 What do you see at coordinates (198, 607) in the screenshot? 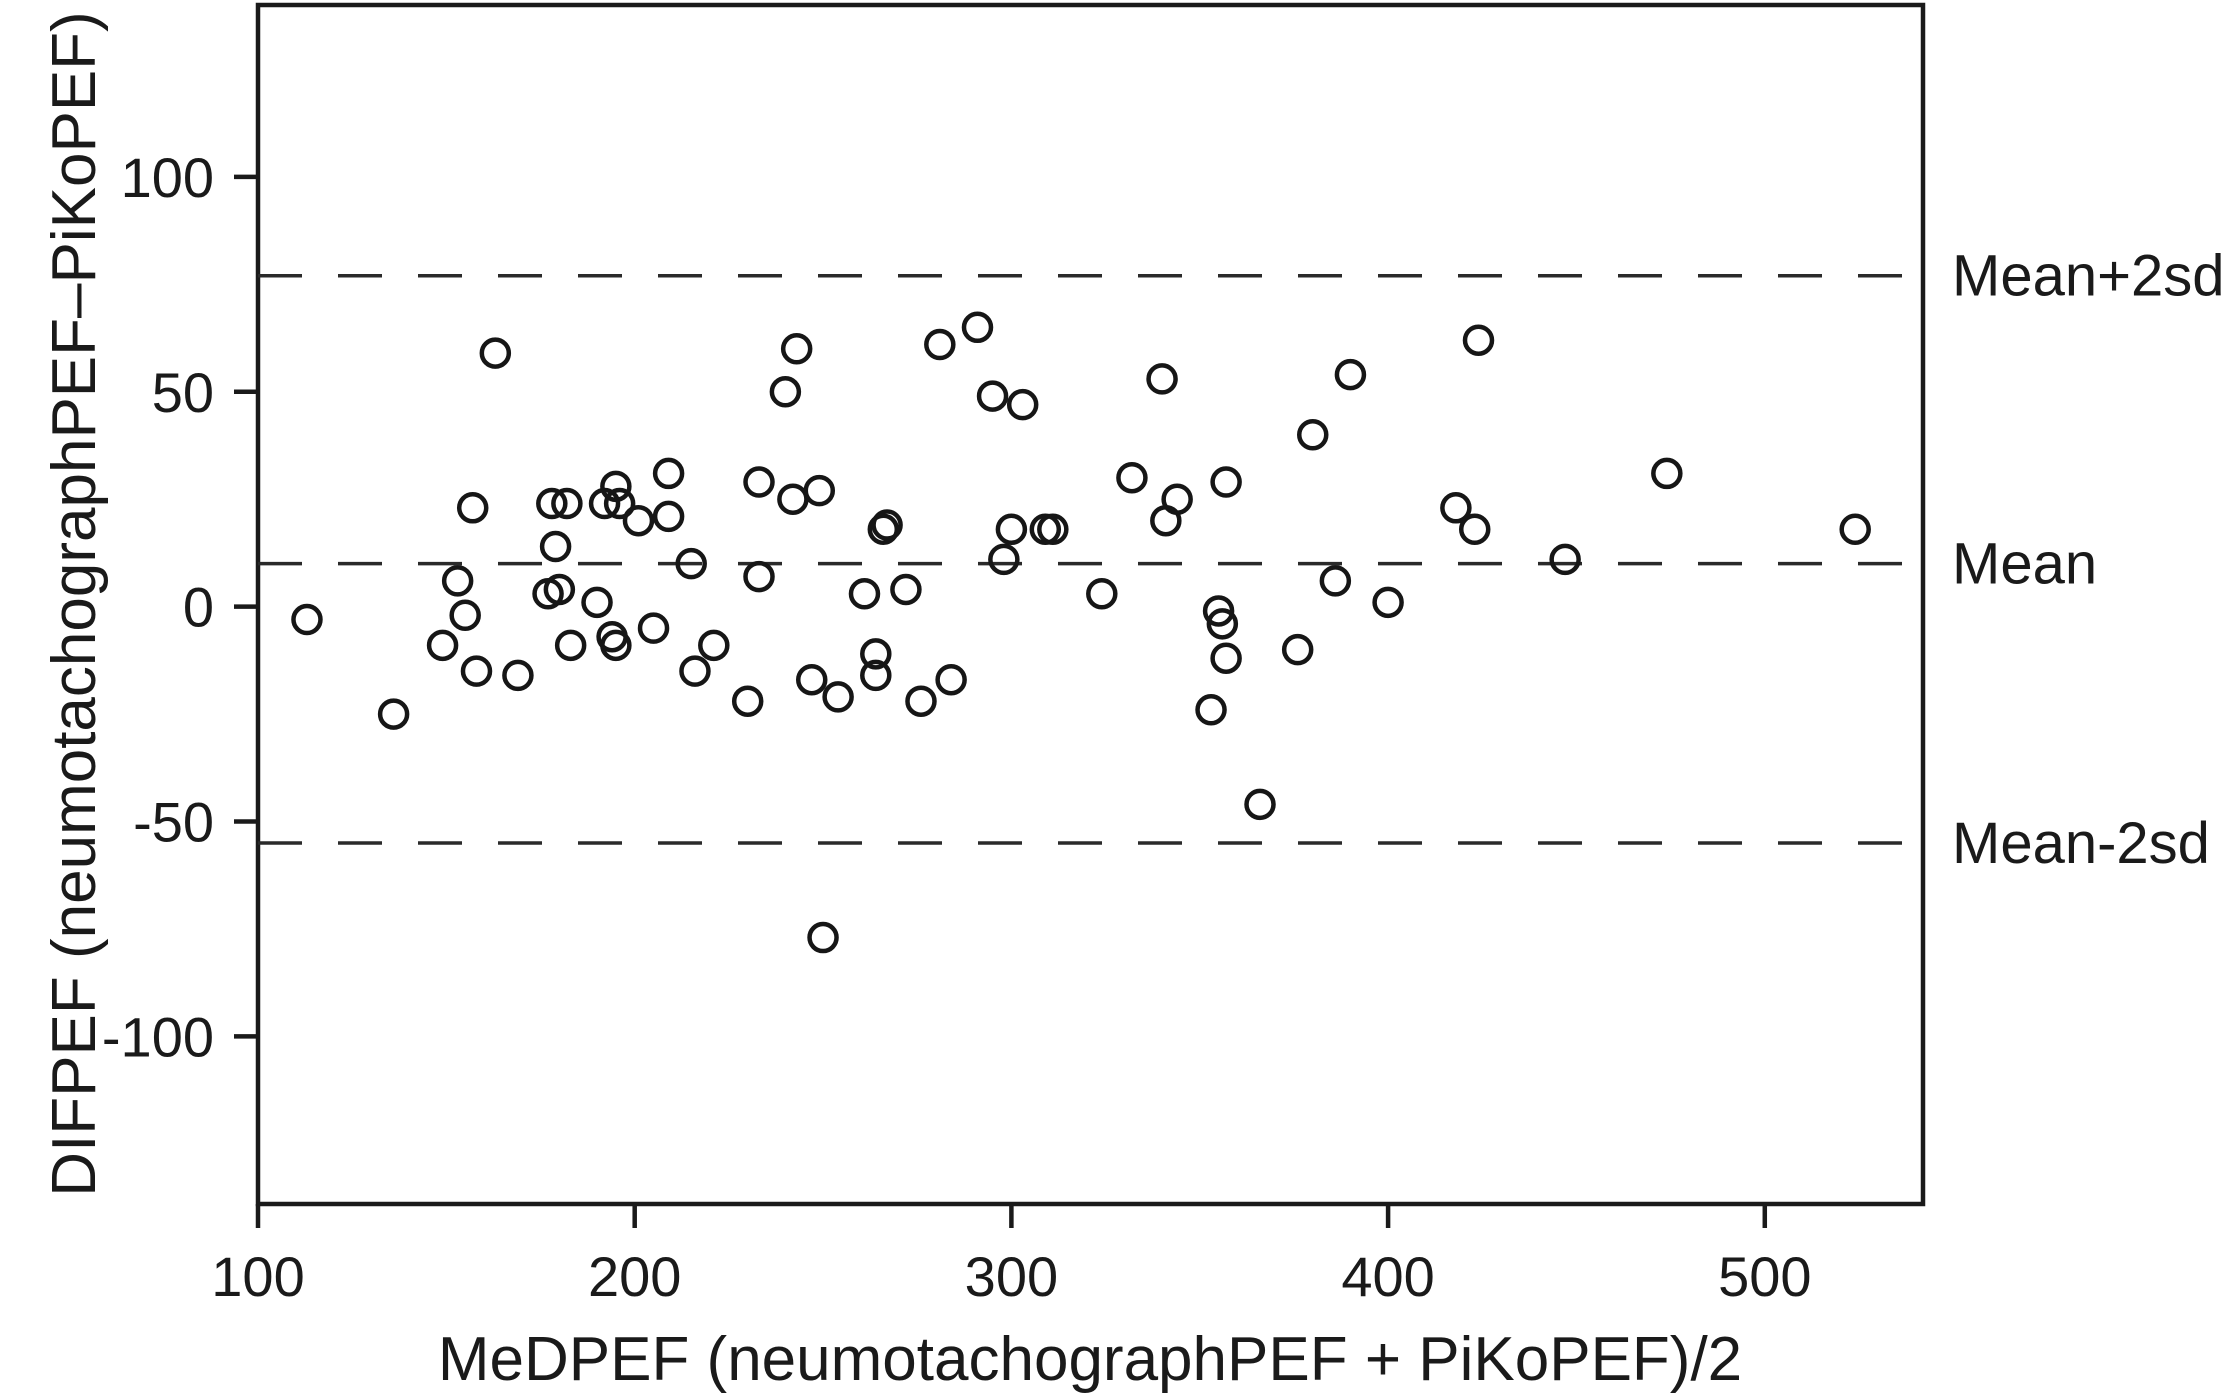
I see `y-tick-label: 0` at bounding box center [198, 607].